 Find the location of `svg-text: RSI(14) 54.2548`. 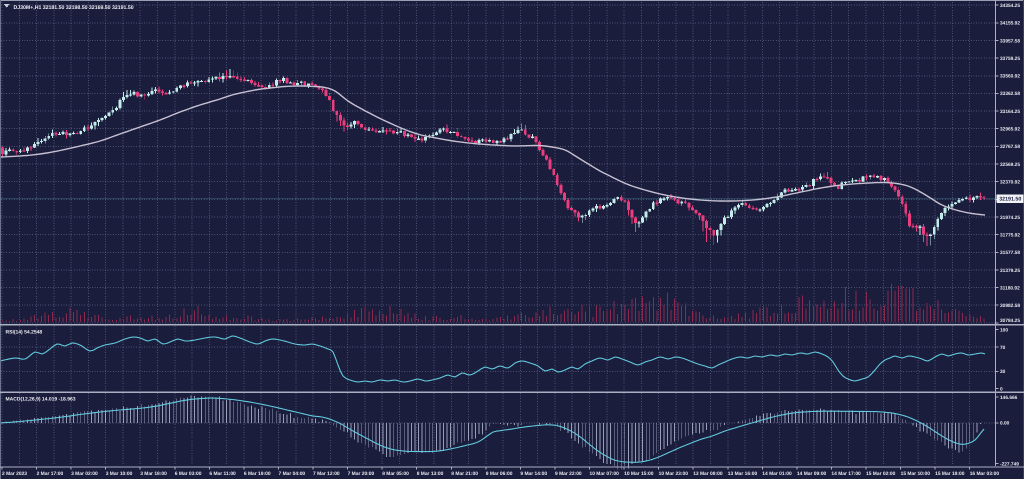

svg-text: RSI(14) 54.2548 is located at coordinates (24, 333).